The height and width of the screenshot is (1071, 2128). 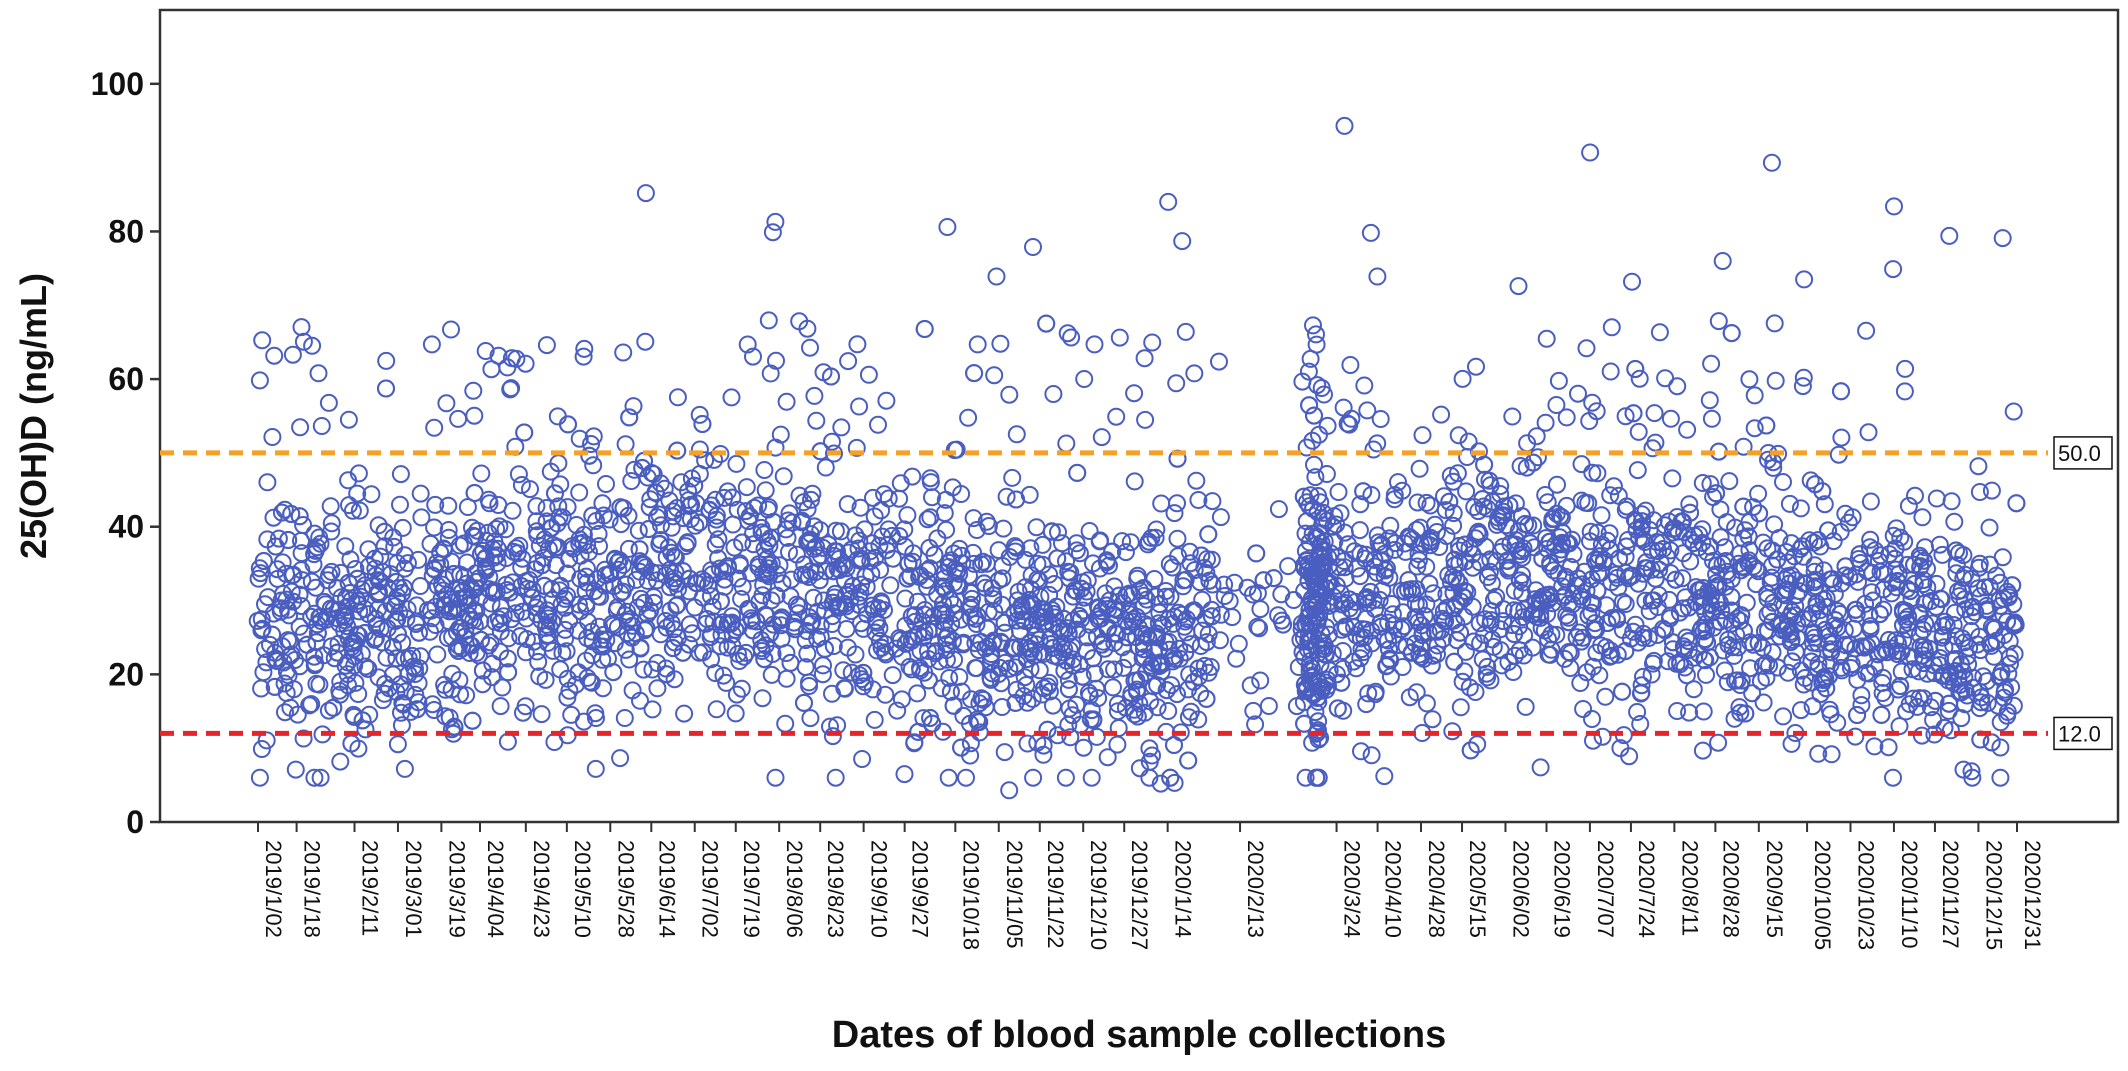 What do you see at coordinates (1477, 889) in the screenshot?
I see `x-tick-label: 2020/5/15` at bounding box center [1477, 889].